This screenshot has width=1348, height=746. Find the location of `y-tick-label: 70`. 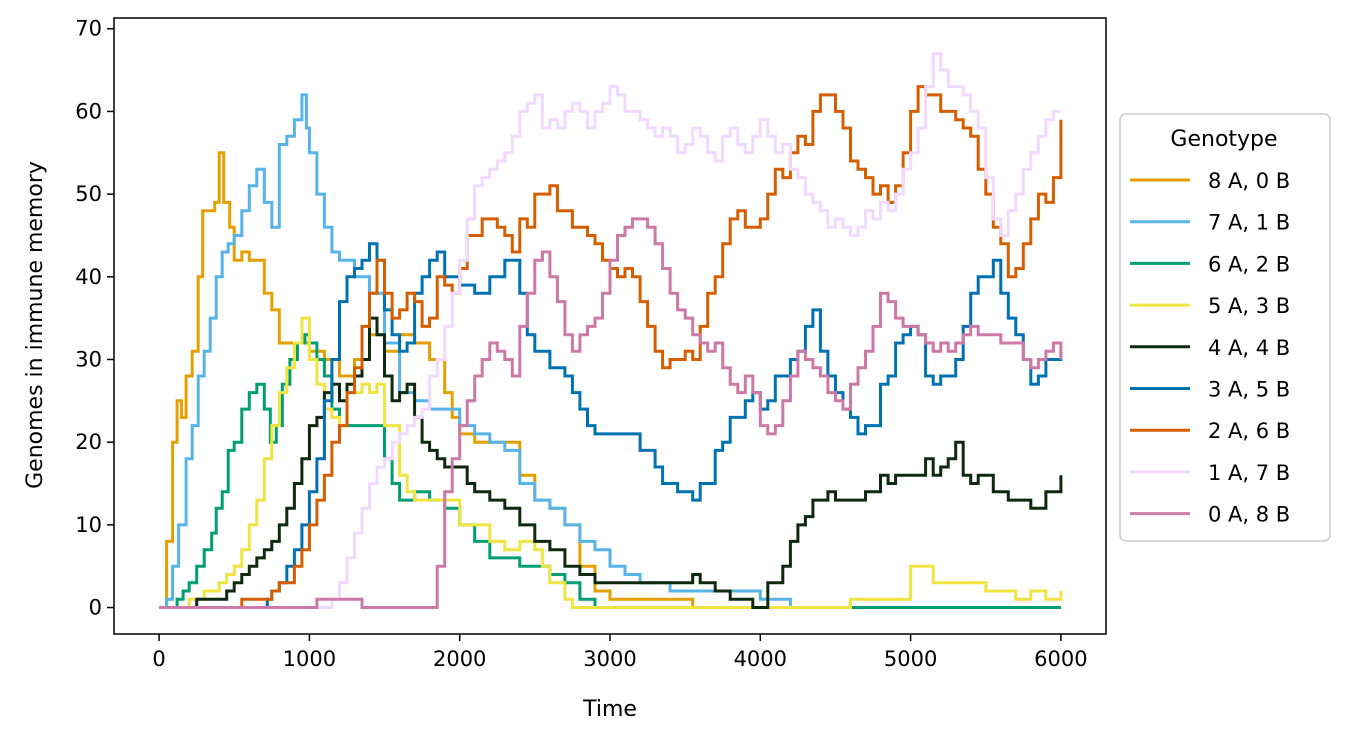

y-tick-label: 70 is located at coordinates (88, 29).